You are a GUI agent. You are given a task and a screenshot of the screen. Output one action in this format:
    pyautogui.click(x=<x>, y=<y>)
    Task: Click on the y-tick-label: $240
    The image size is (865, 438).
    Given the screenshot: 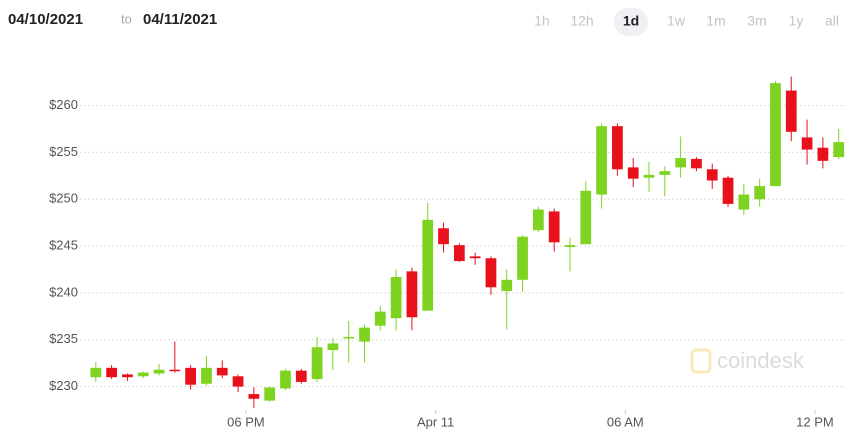 What is the action you would take?
    pyautogui.click(x=63, y=291)
    